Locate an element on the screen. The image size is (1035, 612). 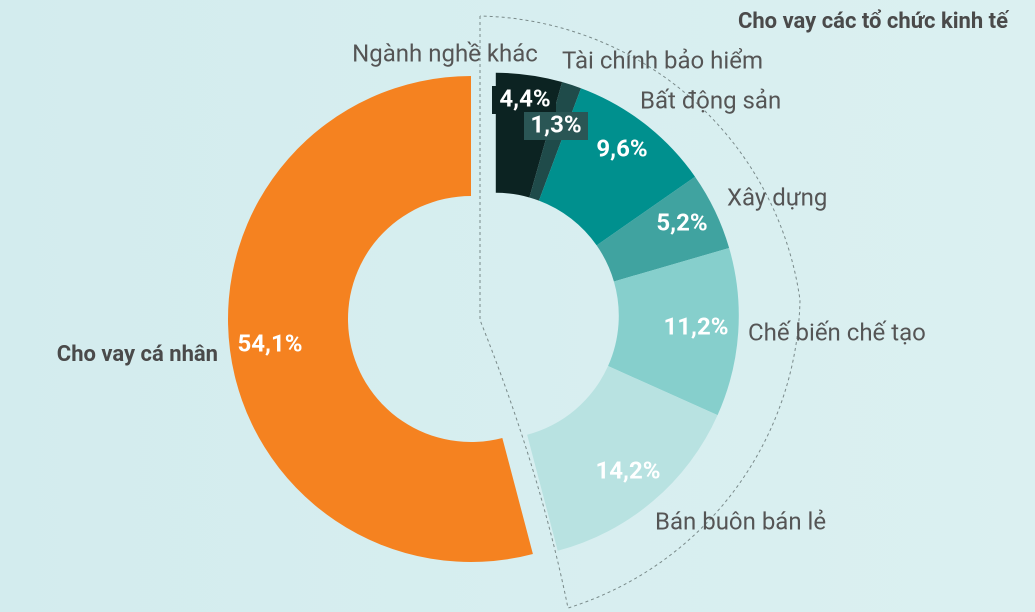
value-label: 1,3% is located at coordinates (555, 124).